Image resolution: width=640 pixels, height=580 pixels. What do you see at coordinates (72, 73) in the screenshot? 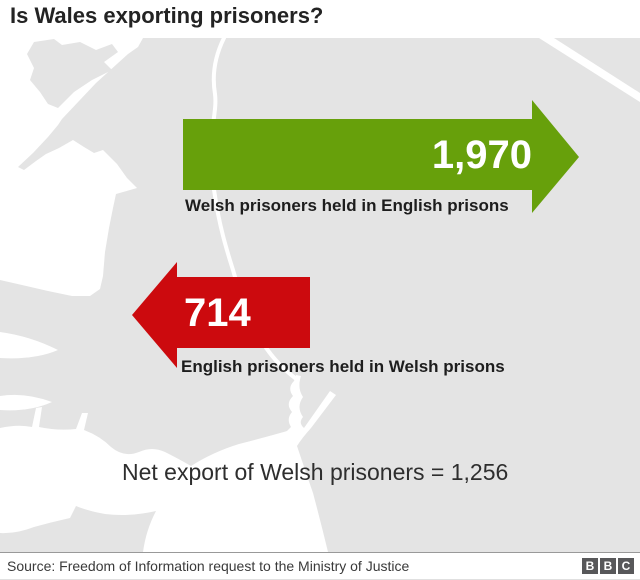
I see `map-anglesey` at bounding box center [72, 73].